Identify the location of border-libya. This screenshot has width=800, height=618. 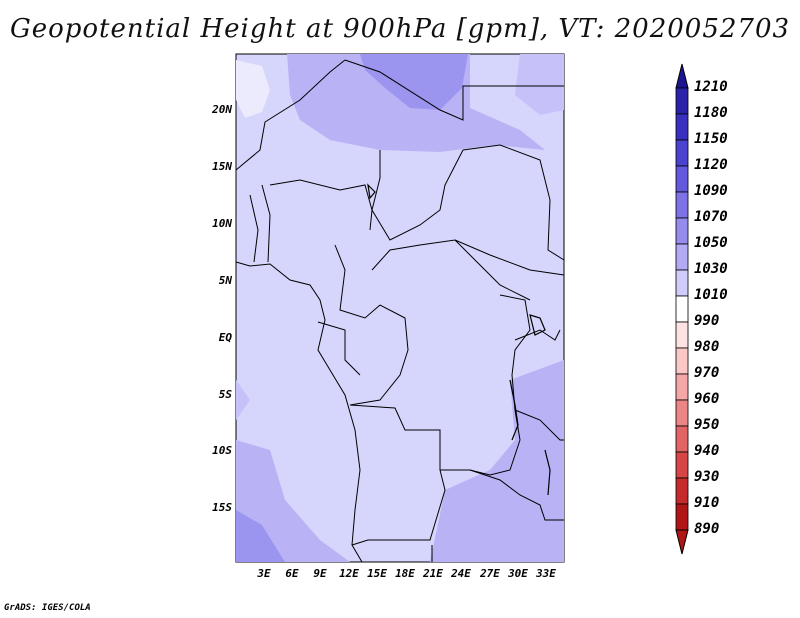
(454, 90).